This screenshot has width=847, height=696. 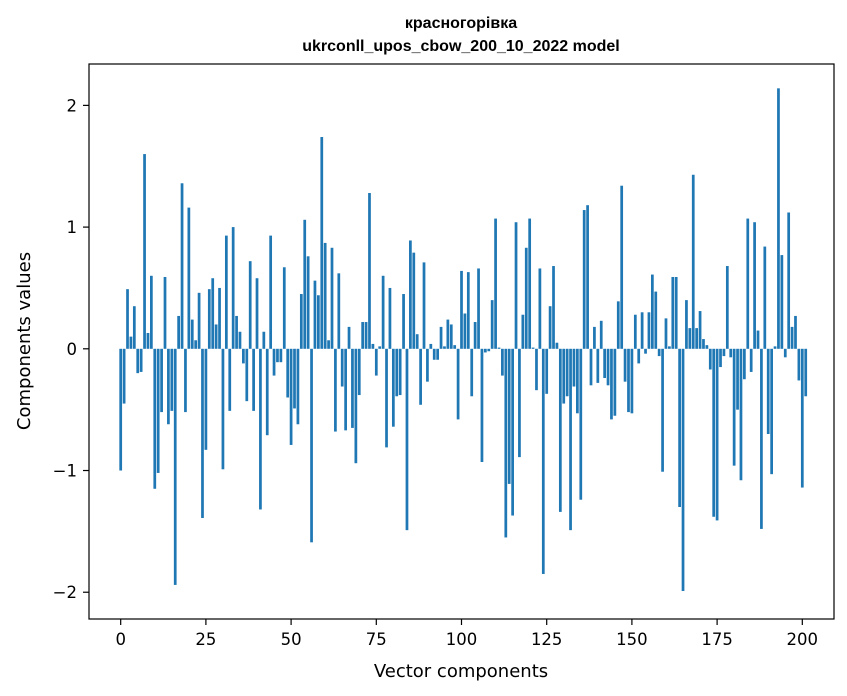 What do you see at coordinates (205, 639) in the screenshot?
I see `x-tick-label: 25` at bounding box center [205, 639].